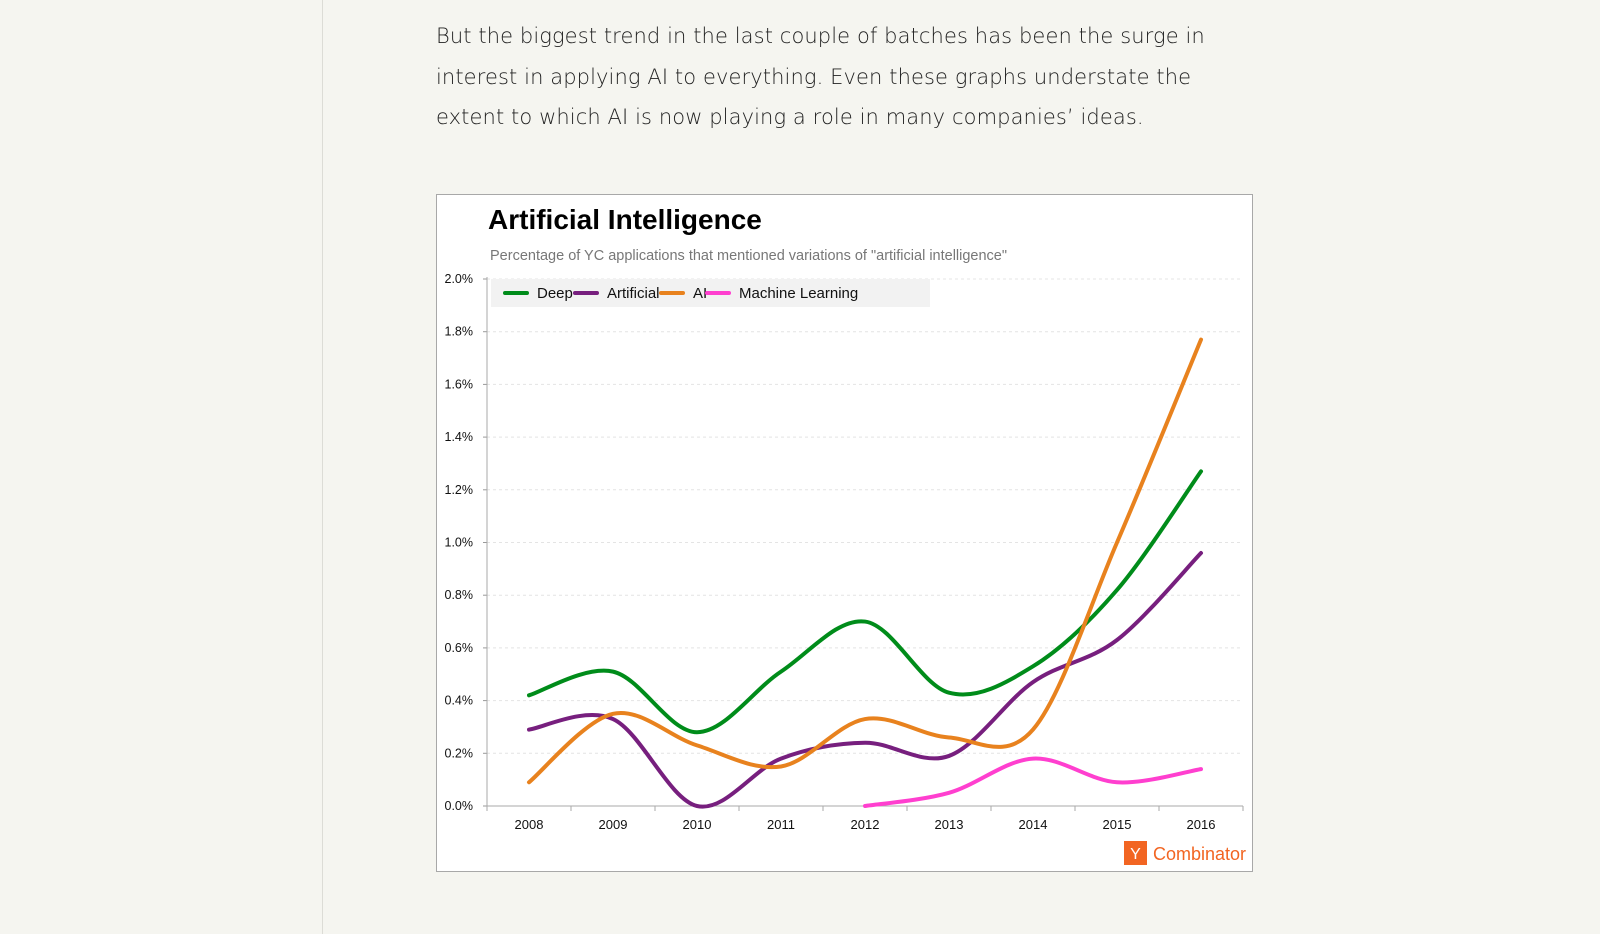 This screenshot has width=1600, height=934. Describe the element at coordinates (697, 824) in the screenshot. I see `x-tick-label: 2010` at that location.